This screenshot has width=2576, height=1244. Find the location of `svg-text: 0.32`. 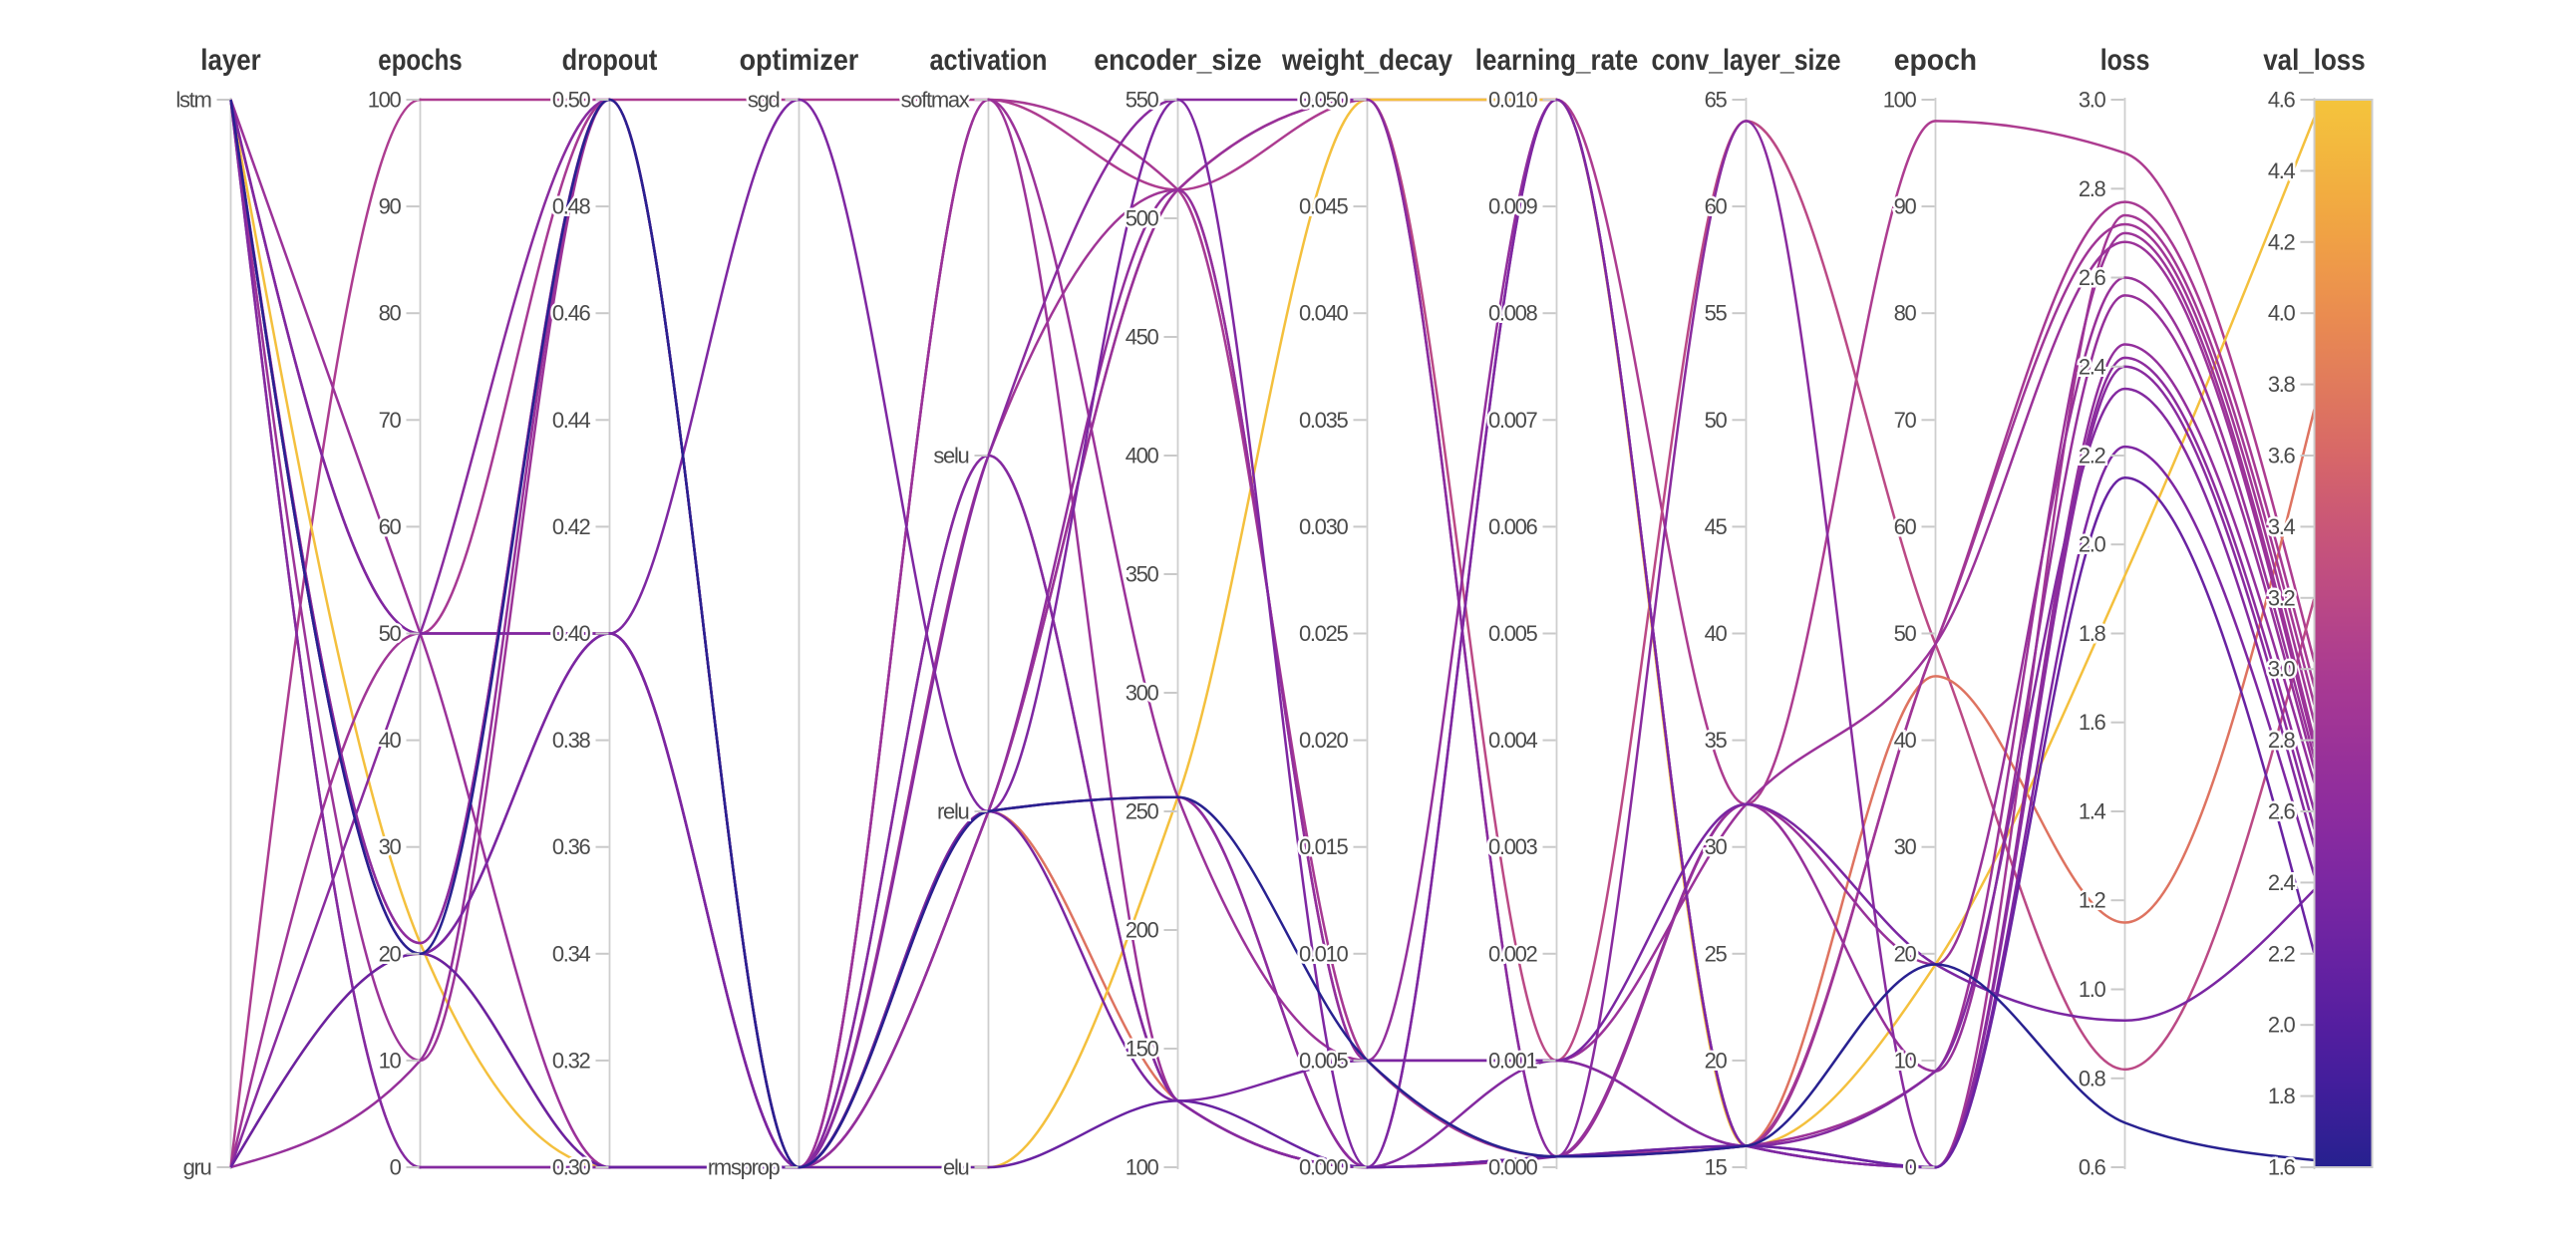

svg-text: 0.32 is located at coordinates (571, 1060).